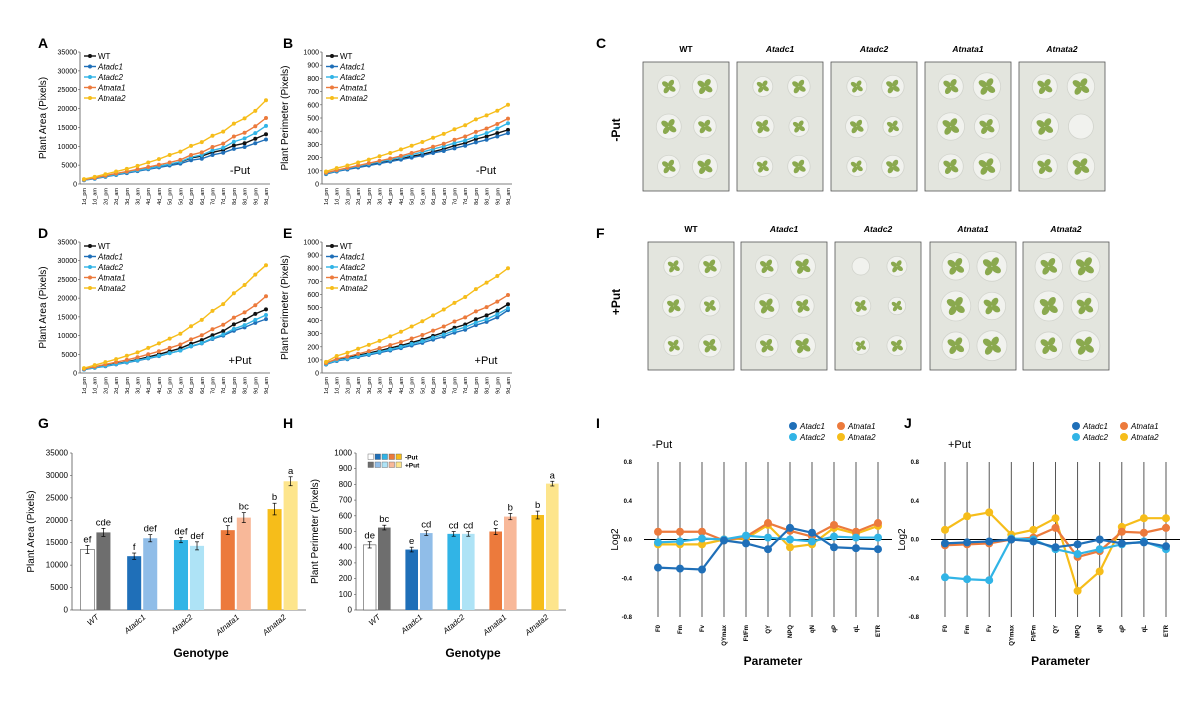 The width and height of the screenshot is (1200, 704). What do you see at coordinates (315, 531) in the screenshot?
I see `y-axis-label: Plant Perimeter (Pixels)` at bounding box center [315, 531].